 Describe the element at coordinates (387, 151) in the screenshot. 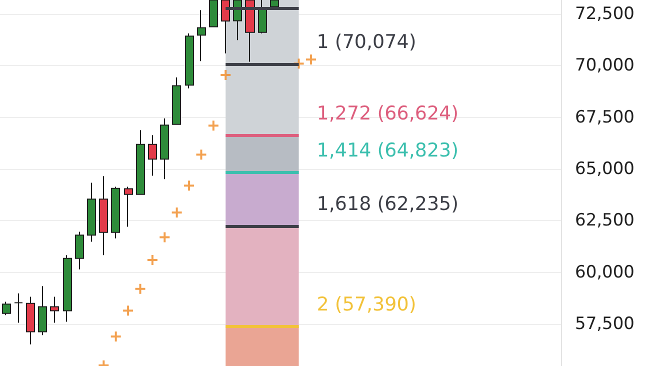

I see `ref-line-label: 1,414 (64,823)` at that location.